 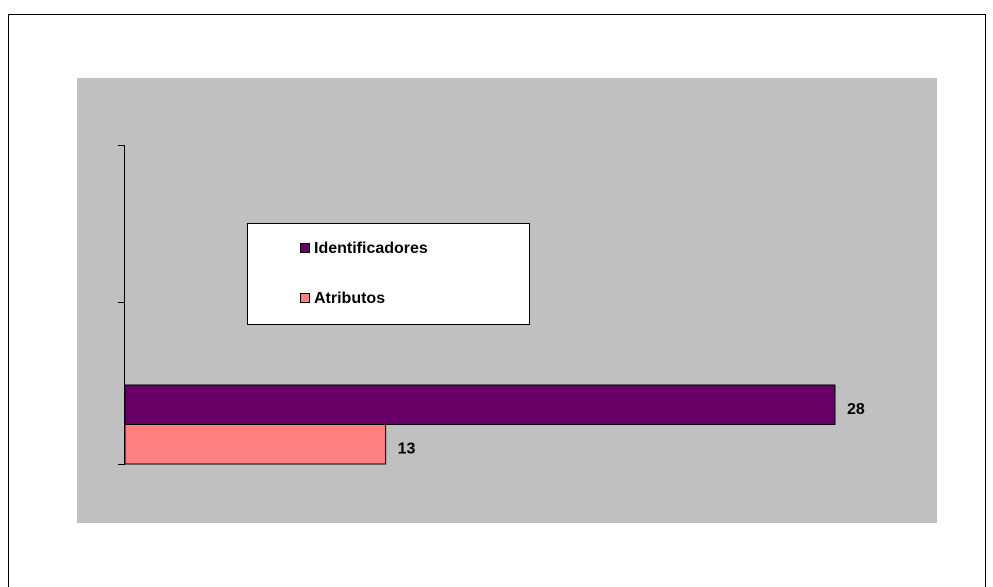 What do you see at coordinates (371, 248) in the screenshot?
I see `legend-label: Identificadores` at bounding box center [371, 248].